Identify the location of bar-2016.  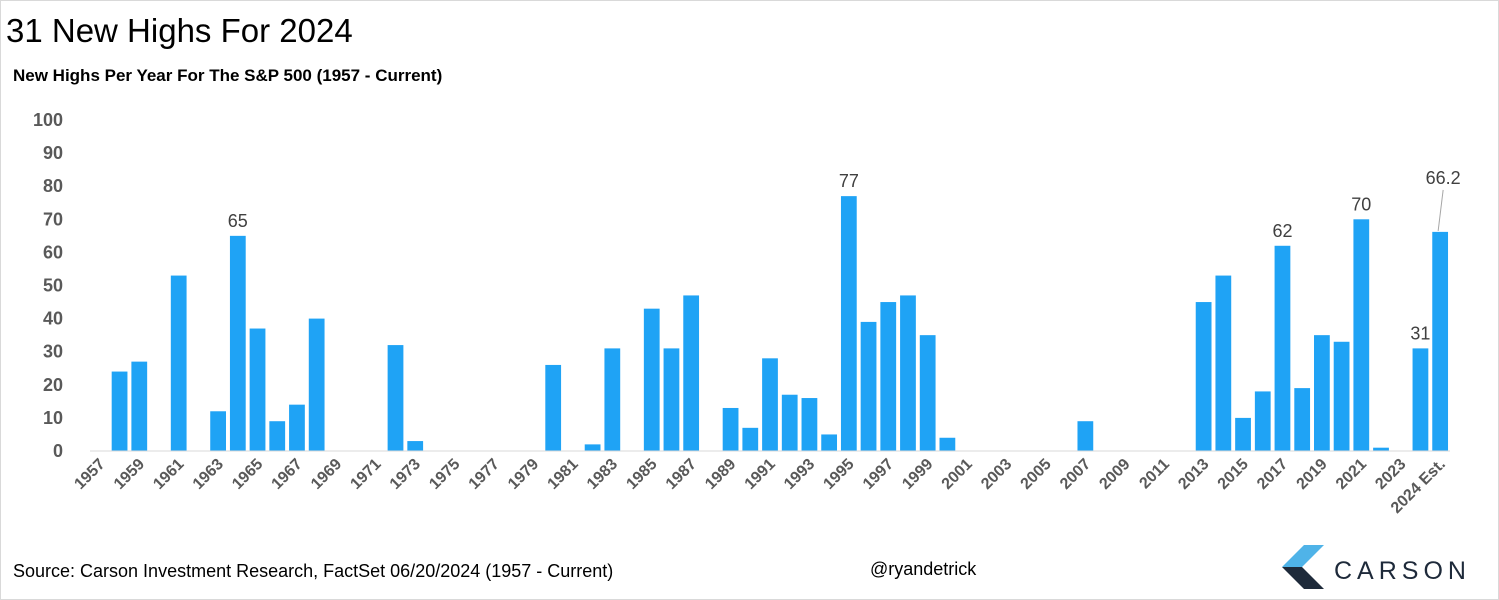
(1262, 421).